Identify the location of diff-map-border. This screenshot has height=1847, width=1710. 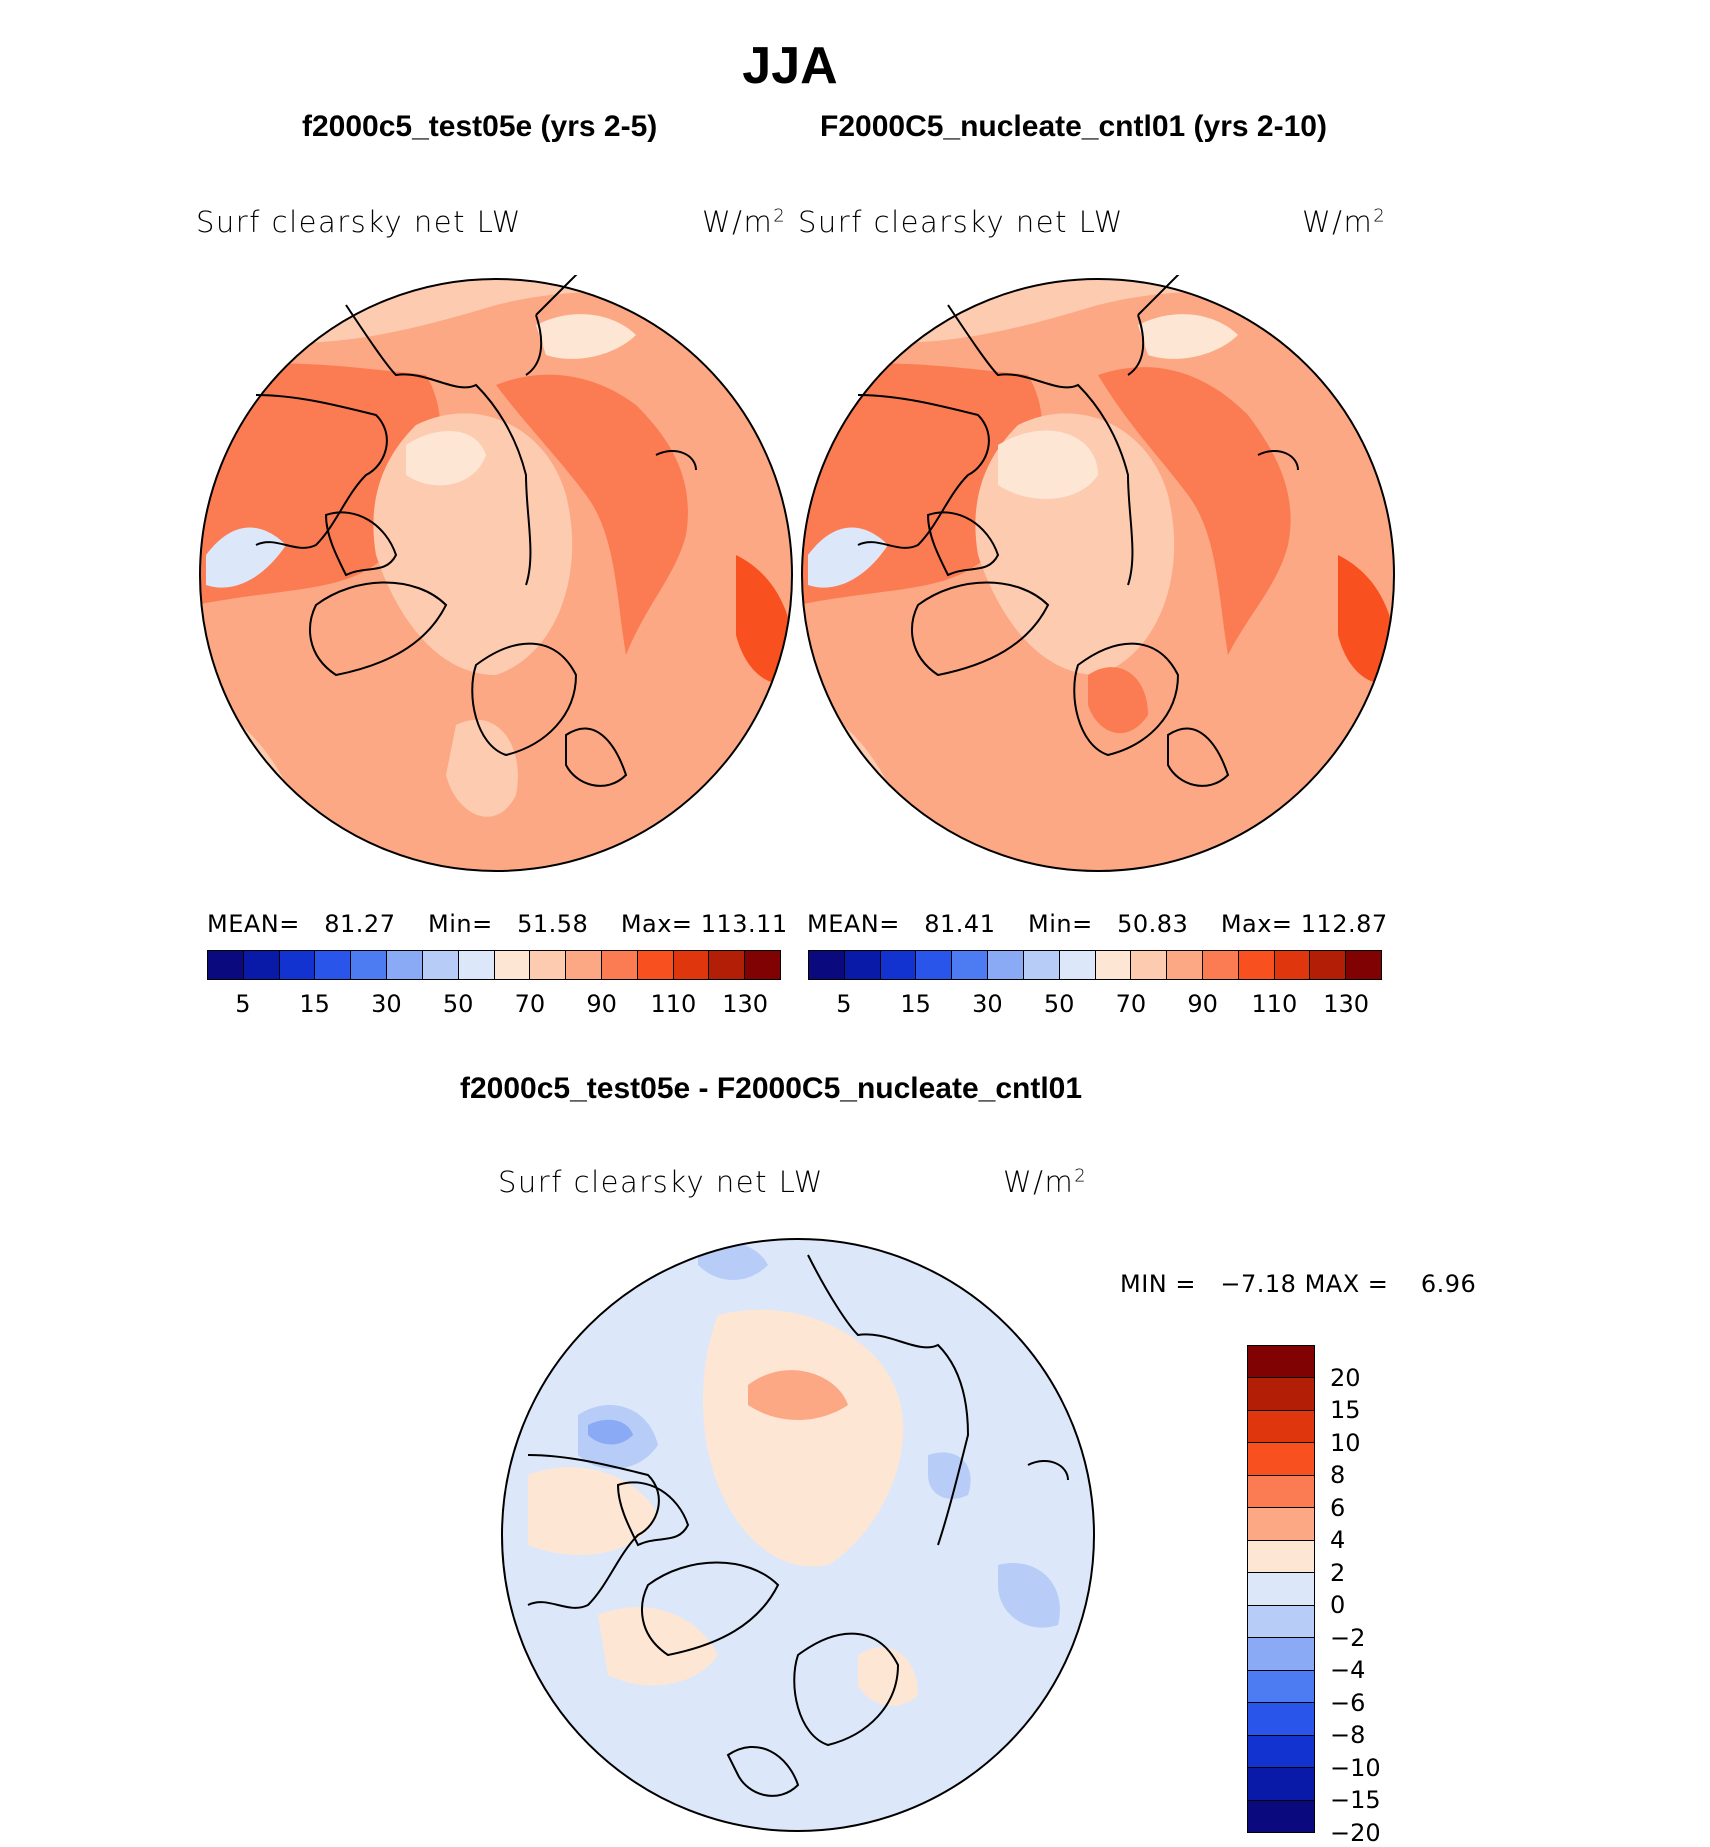
(798, 1535).